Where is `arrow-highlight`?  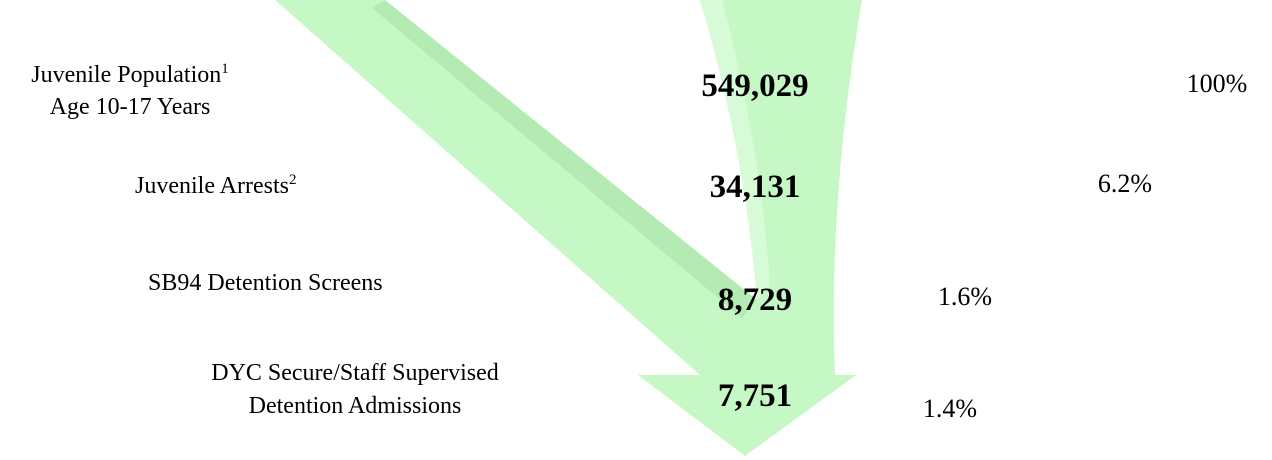 arrow-highlight is located at coordinates (735, 150).